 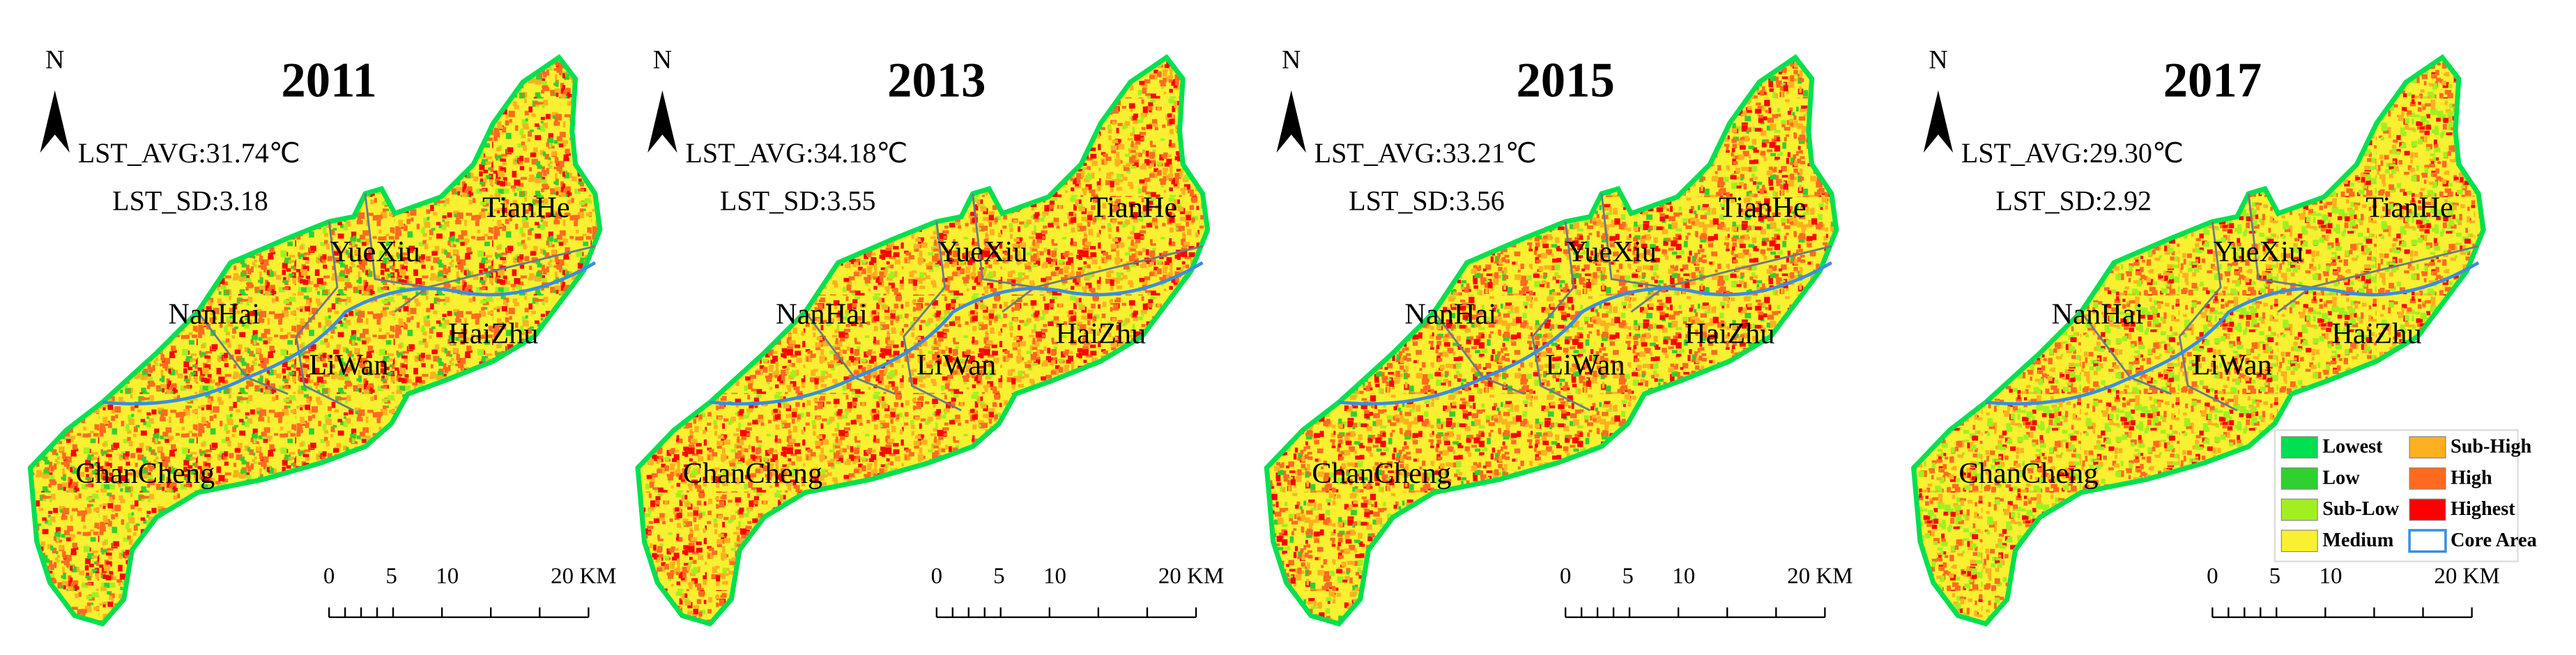 What do you see at coordinates (2471, 477) in the screenshot?
I see `legend-label: High` at bounding box center [2471, 477].